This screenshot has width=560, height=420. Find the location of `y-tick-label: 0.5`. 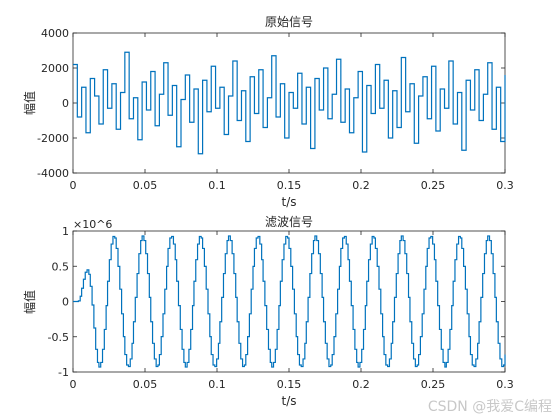

y-tick-label: 0.5 is located at coordinates (61, 266).